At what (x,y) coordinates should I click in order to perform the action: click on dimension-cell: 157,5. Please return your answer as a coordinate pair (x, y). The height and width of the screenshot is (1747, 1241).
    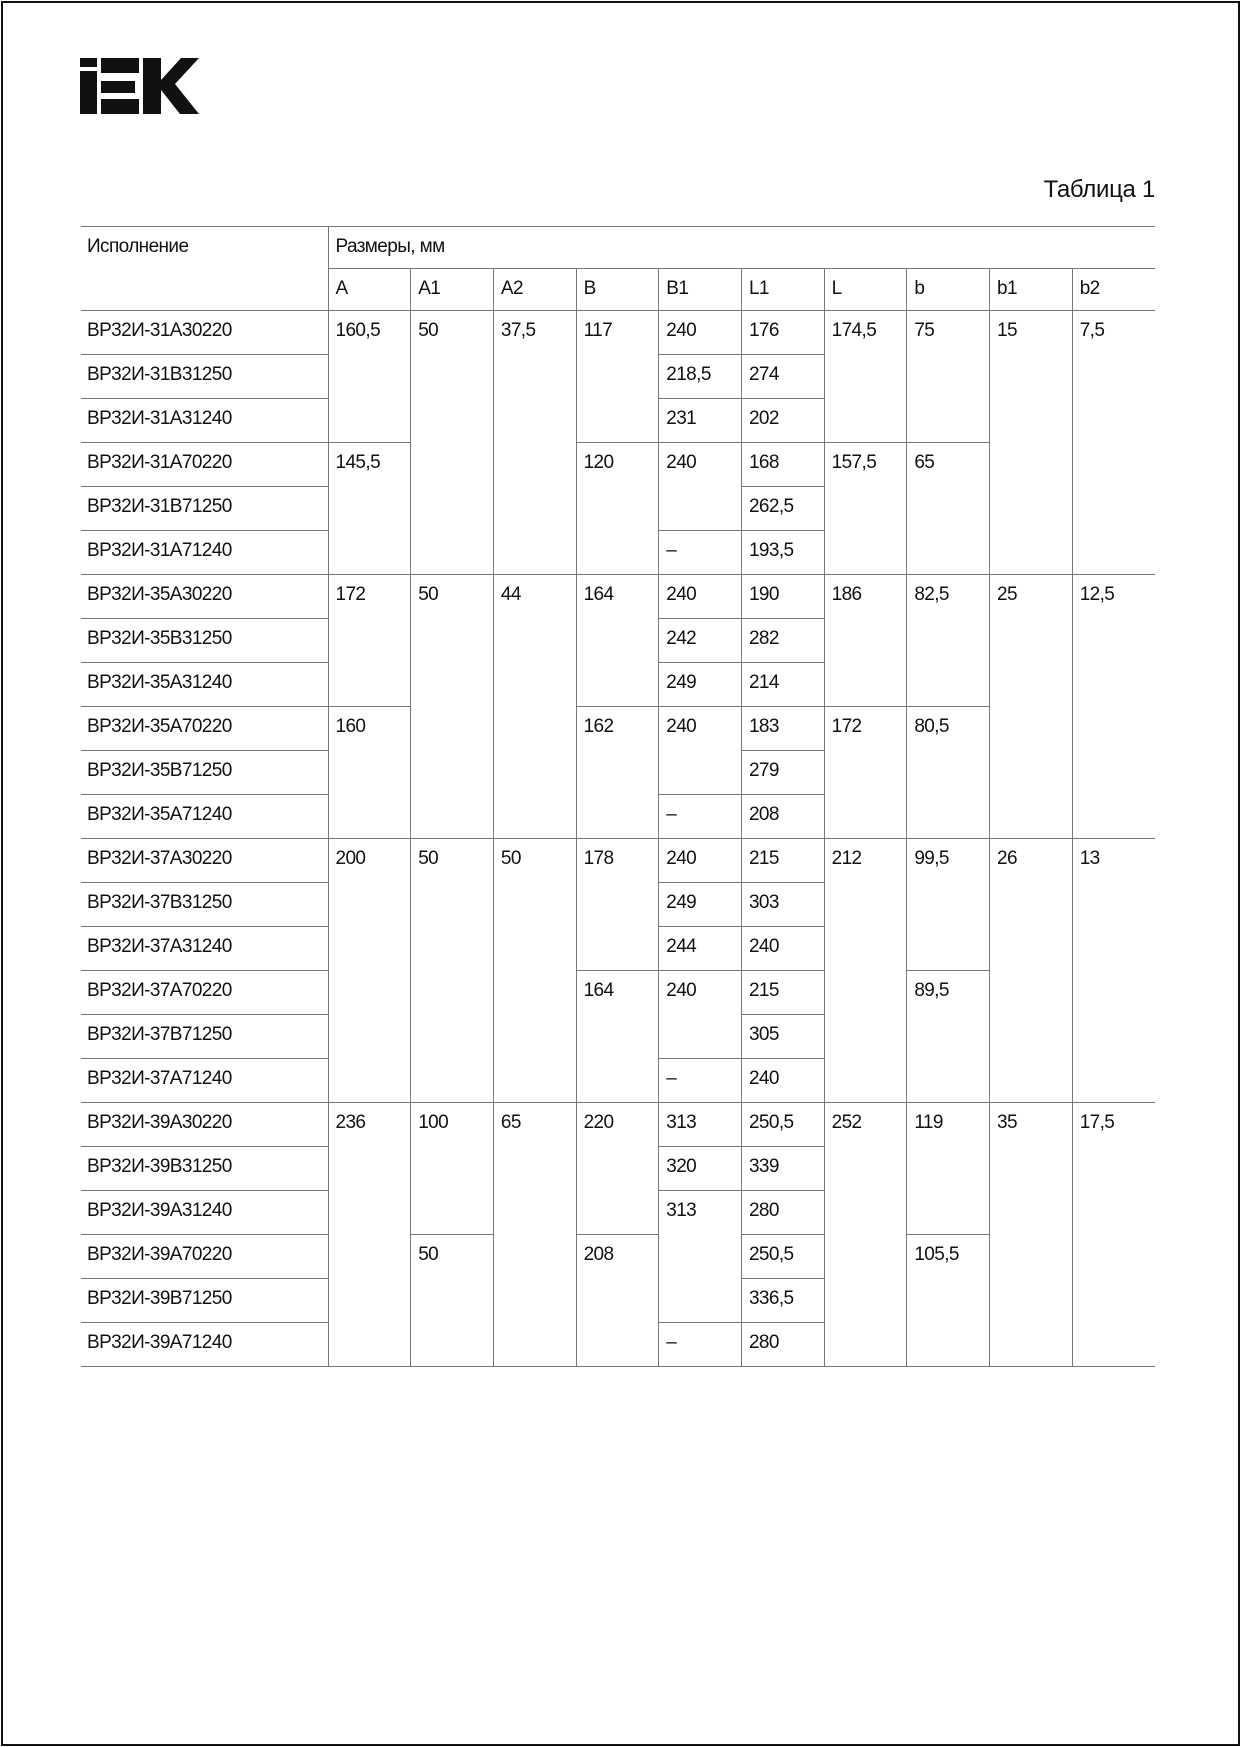
    Looking at the image, I should click on (865, 508).